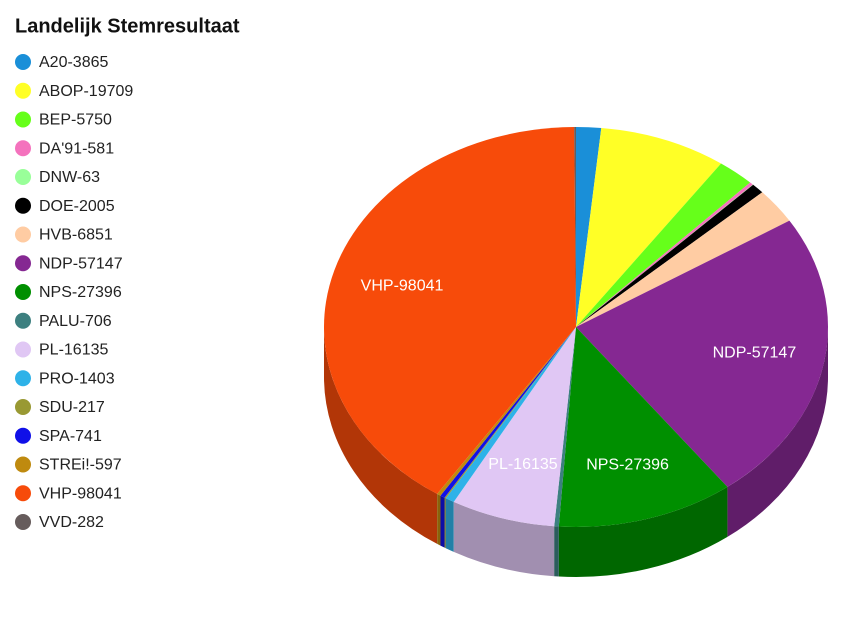  What do you see at coordinates (69, 177) in the screenshot?
I see `legend-label: DNW-63` at bounding box center [69, 177].